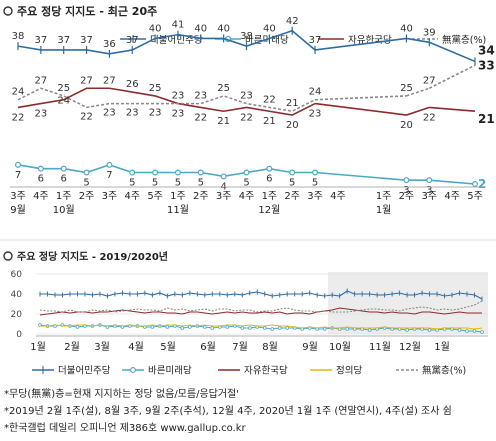 This screenshot has width=496, height=441. What do you see at coordinates (442, 347) in the screenshot?
I see `x-tick-label: 1월` at bounding box center [442, 347].